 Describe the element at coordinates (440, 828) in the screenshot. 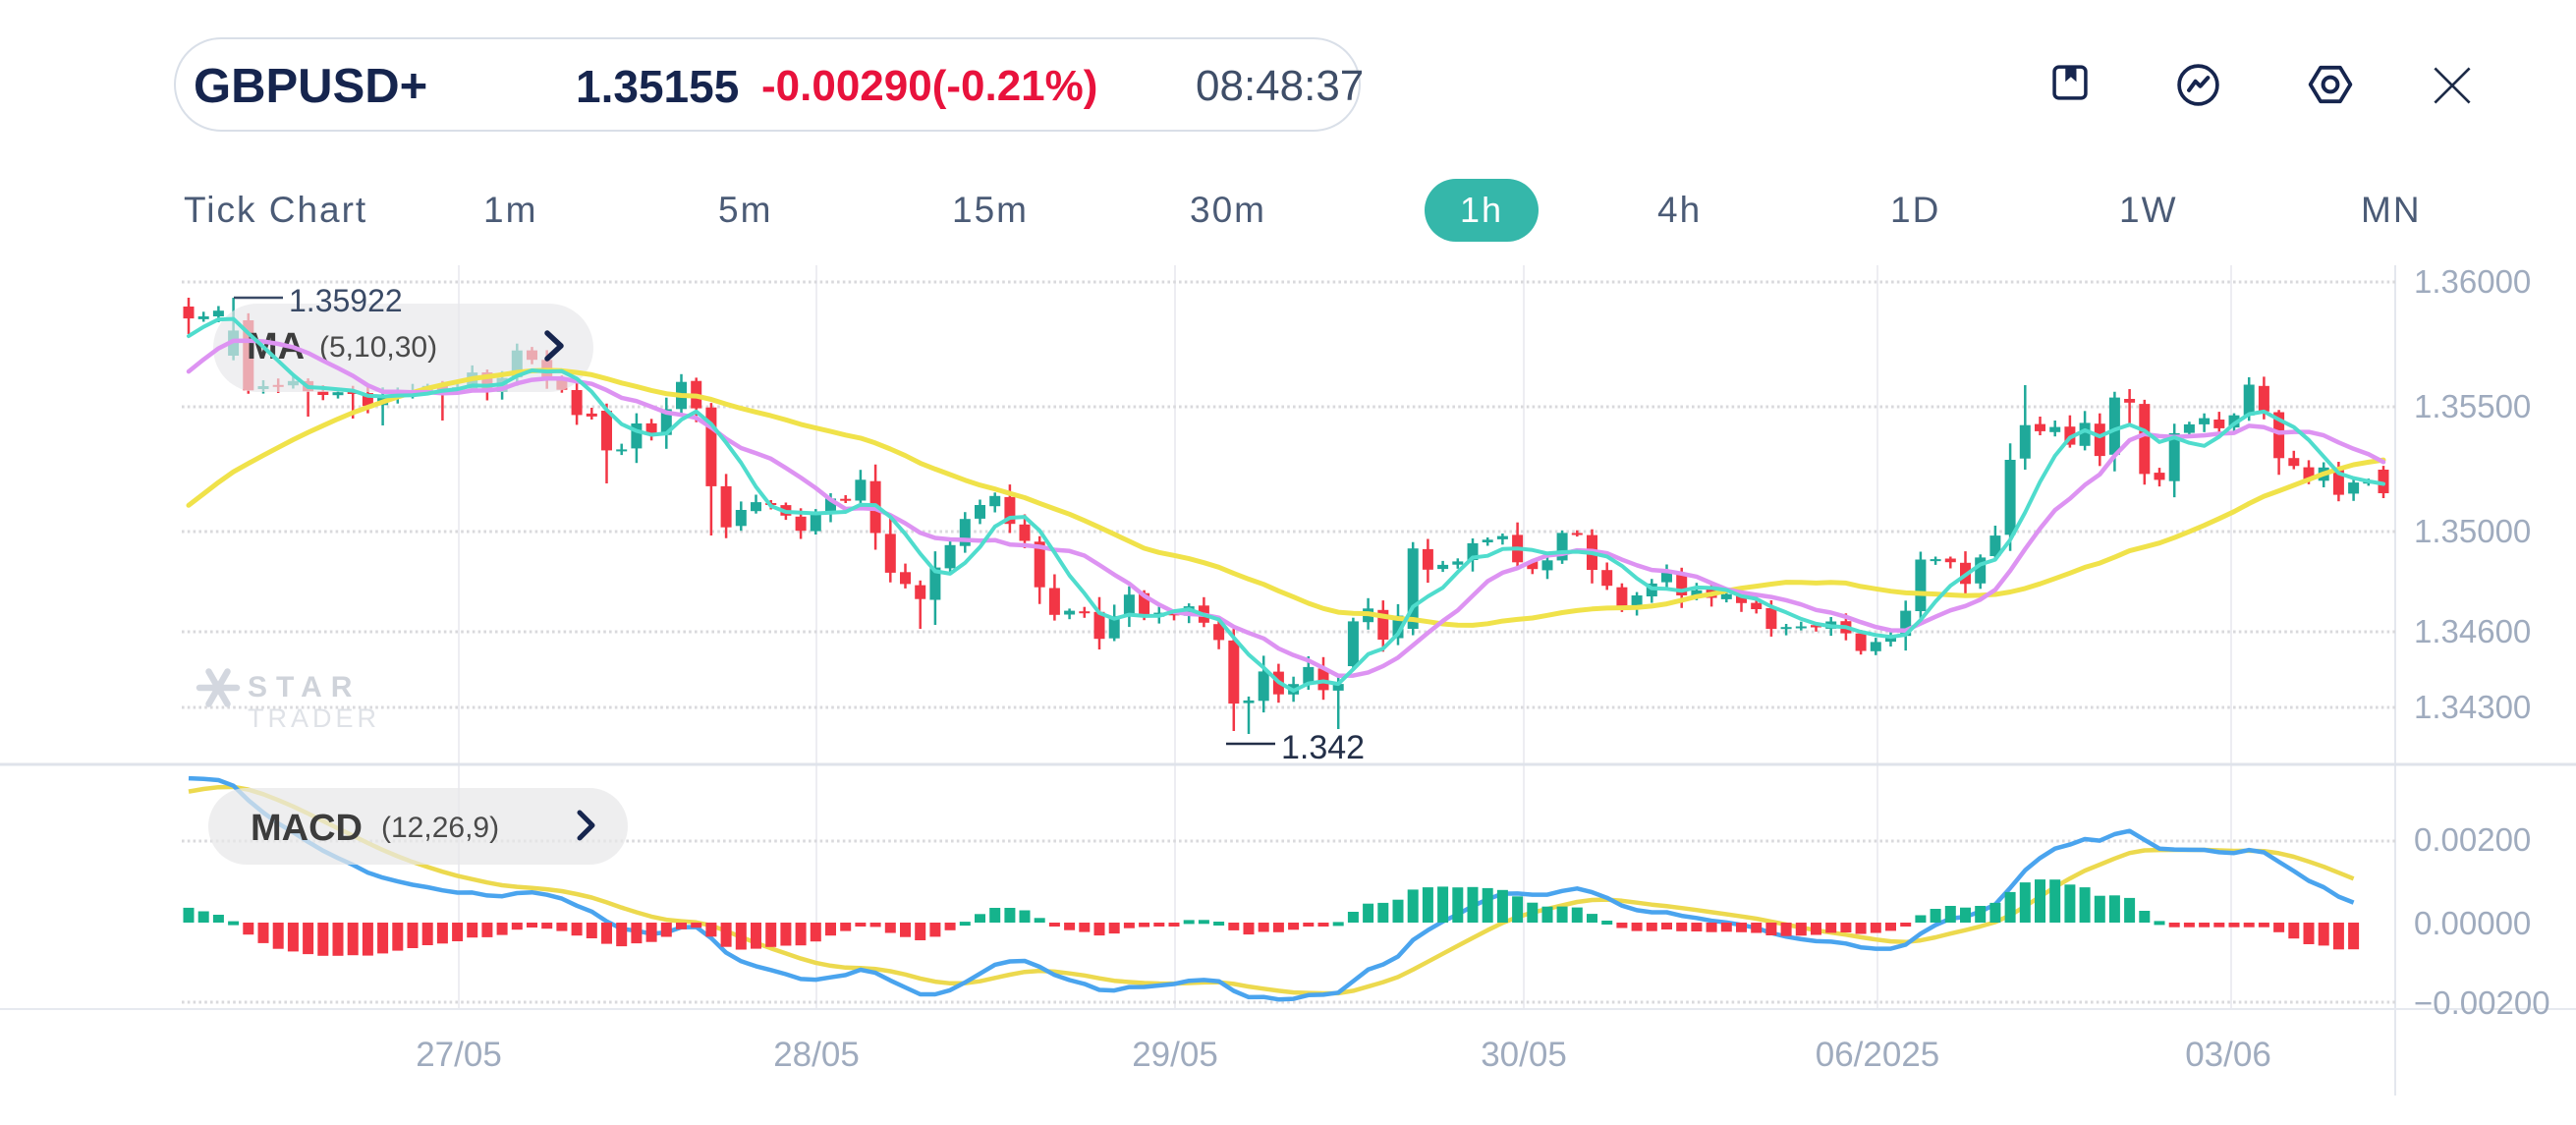

I see `svg-text: (12,26,9)` at that location.